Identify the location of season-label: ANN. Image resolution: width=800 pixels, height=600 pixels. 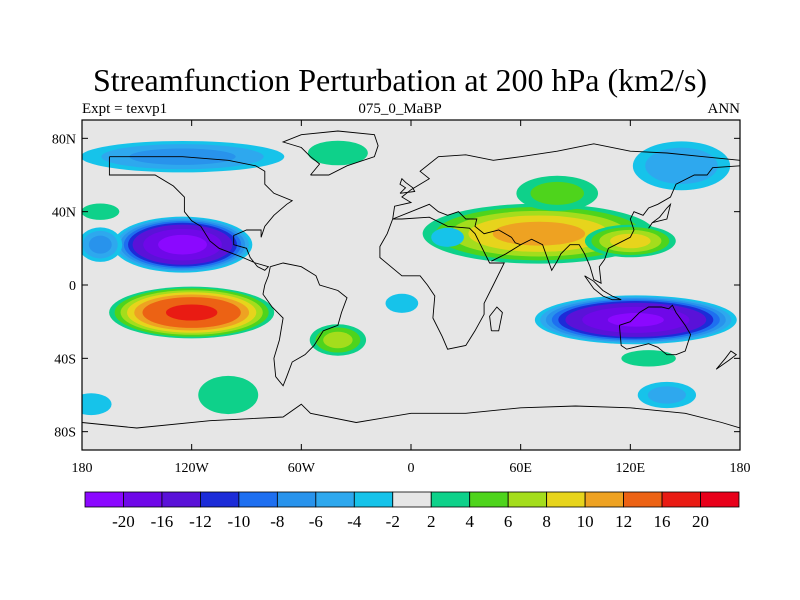
(724, 109).